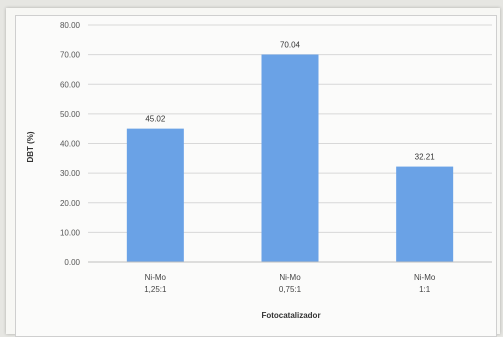 The image size is (503, 337). I want to click on x-tick-labels: Ni-Mo 1,25:1 Ni-Mo 0,75:1 Ni-Mo 1:1, so click(290, 283).